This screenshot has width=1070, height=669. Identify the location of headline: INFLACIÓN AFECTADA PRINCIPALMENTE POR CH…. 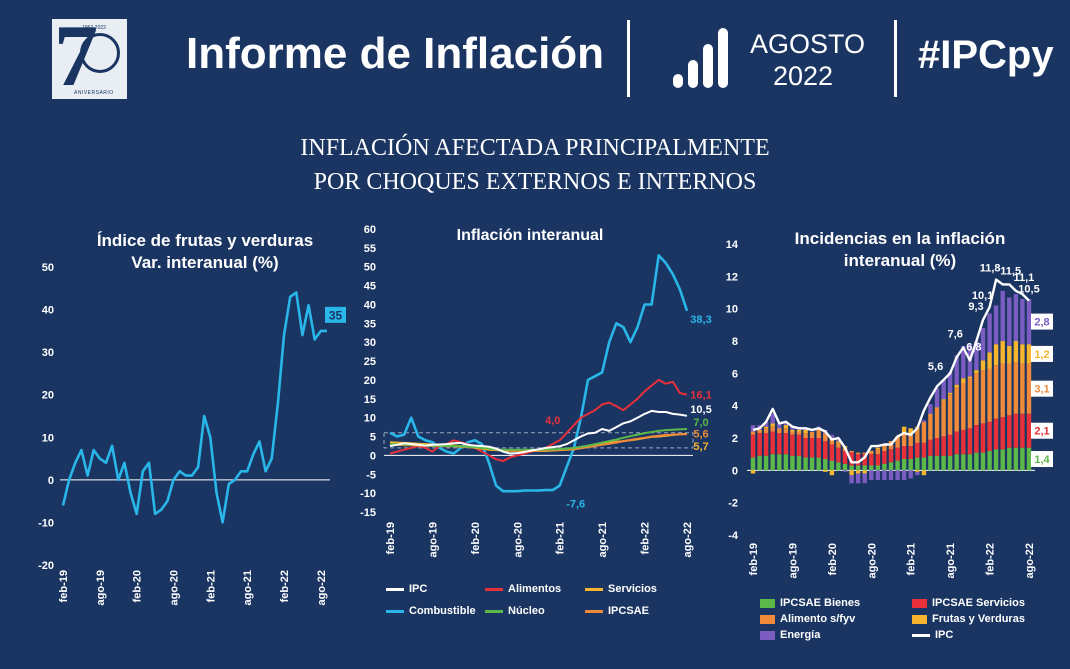
(535, 165).